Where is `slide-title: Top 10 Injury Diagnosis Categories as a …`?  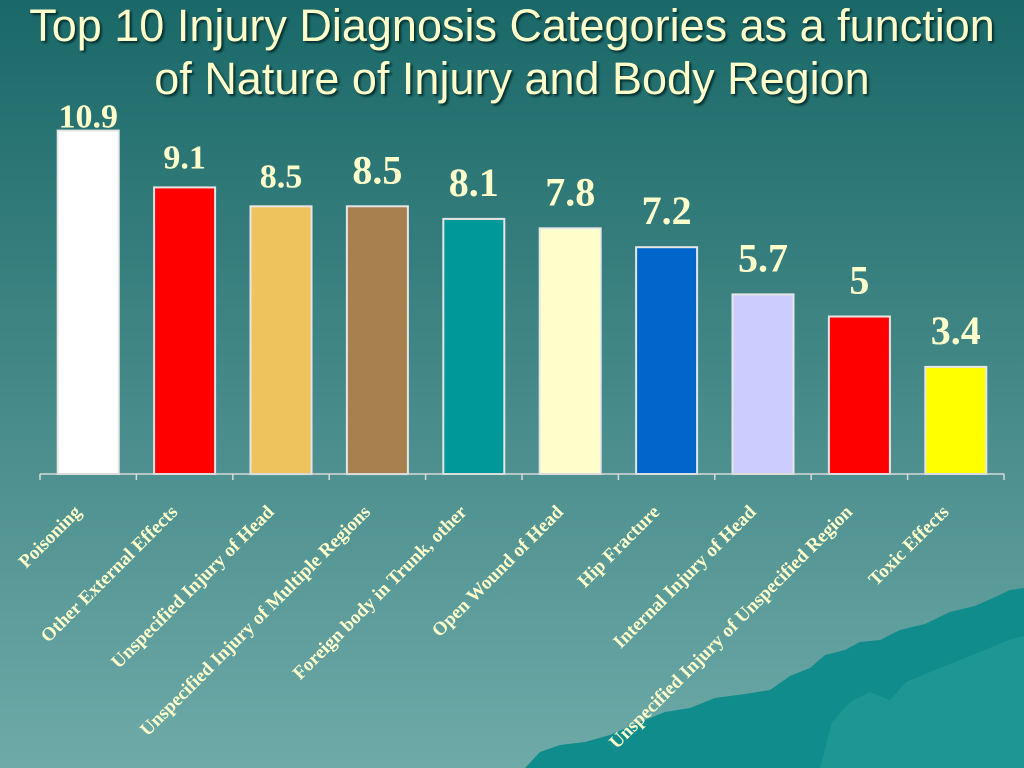
slide-title: Top 10 Injury Diagnosis Categories as a … is located at coordinates (512, 52).